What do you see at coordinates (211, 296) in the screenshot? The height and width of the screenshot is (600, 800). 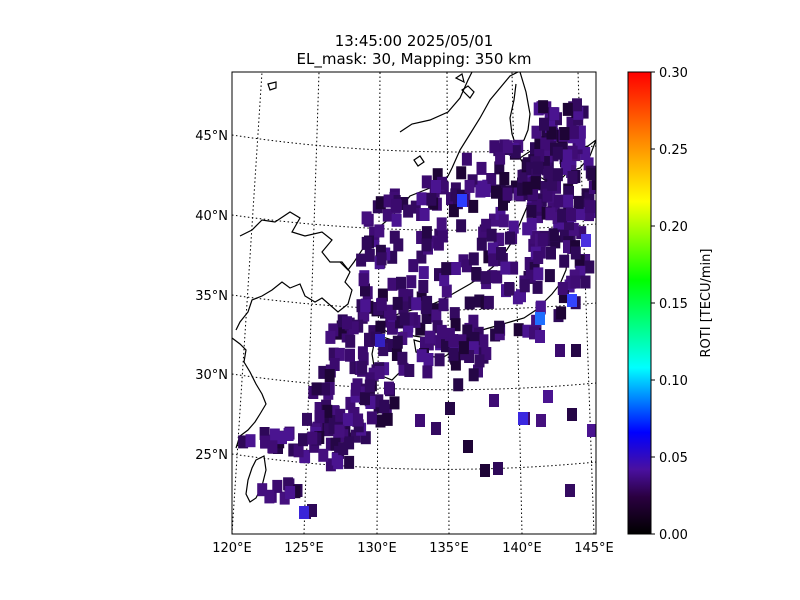 I see `lat-label: 35°N` at bounding box center [211, 296].